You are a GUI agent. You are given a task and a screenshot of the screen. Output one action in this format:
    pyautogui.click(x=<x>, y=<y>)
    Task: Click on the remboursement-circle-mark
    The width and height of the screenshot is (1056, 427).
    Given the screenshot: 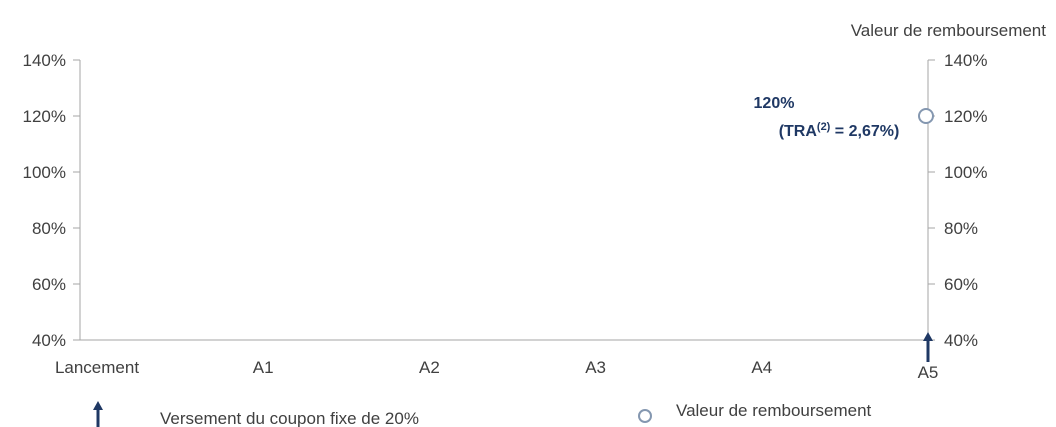 What is the action you would take?
    pyautogui.click(x=926, y=116)
    